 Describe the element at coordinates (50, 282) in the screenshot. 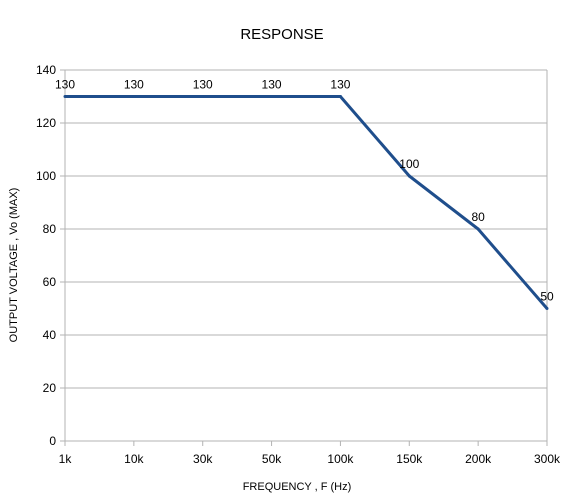

I see `y-tick-label: 60` at that location.